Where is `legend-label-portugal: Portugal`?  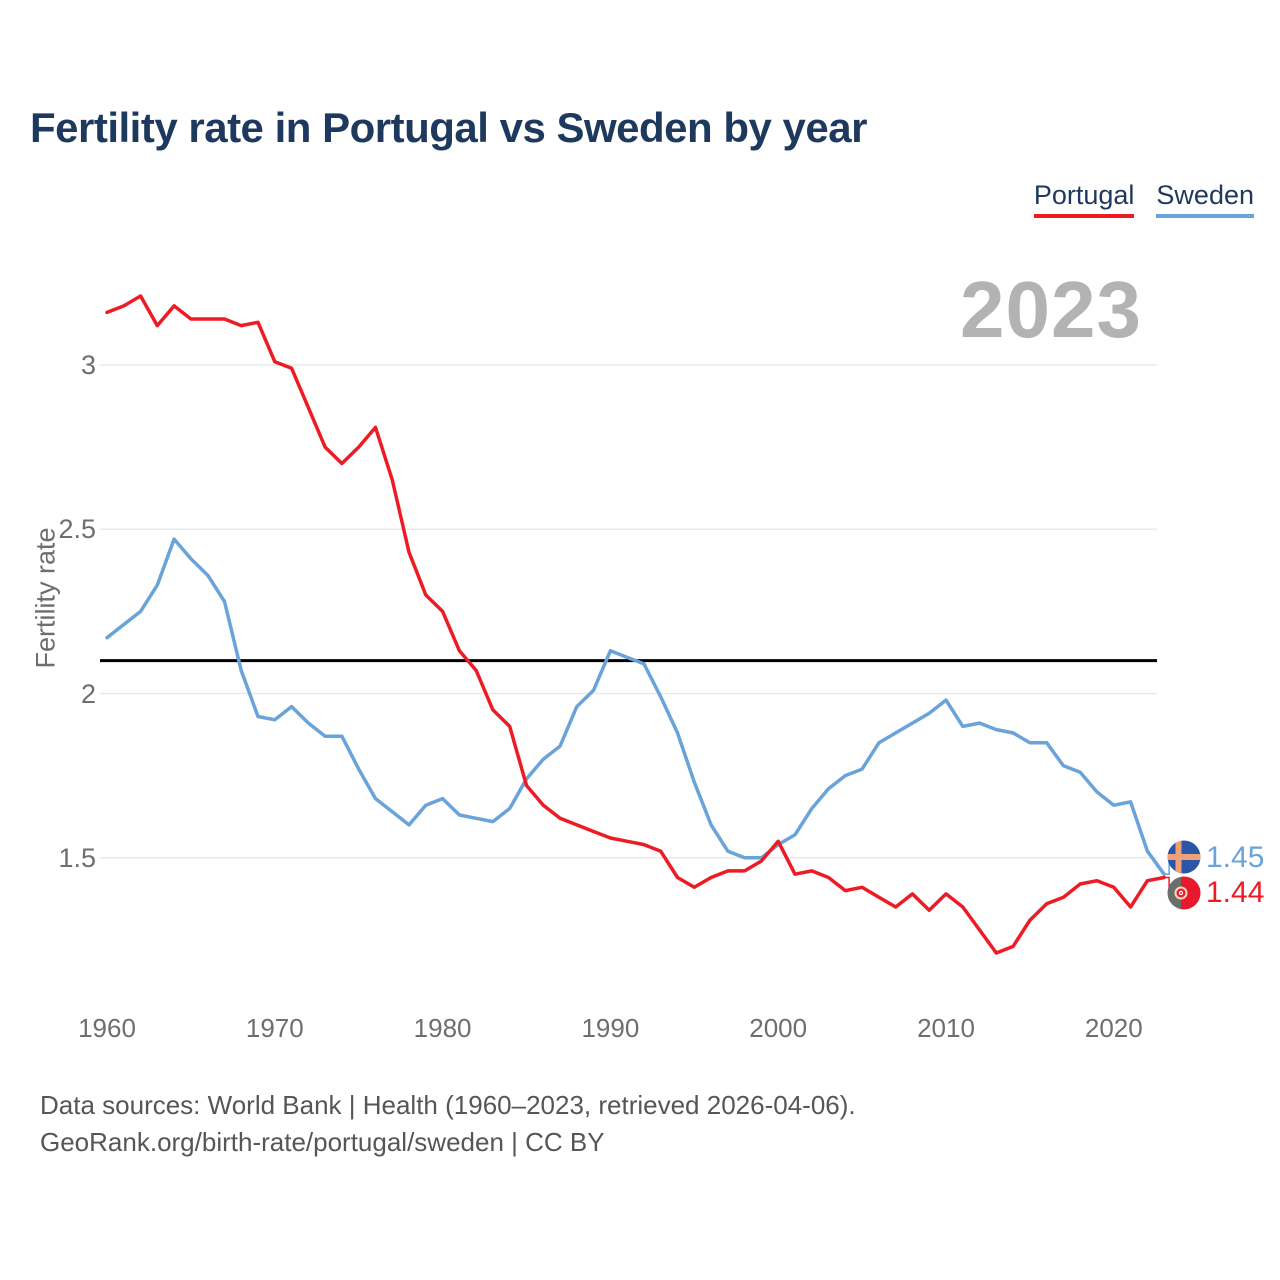 legend-label-portugal: Portugal is located at coordinates (1084, 195).